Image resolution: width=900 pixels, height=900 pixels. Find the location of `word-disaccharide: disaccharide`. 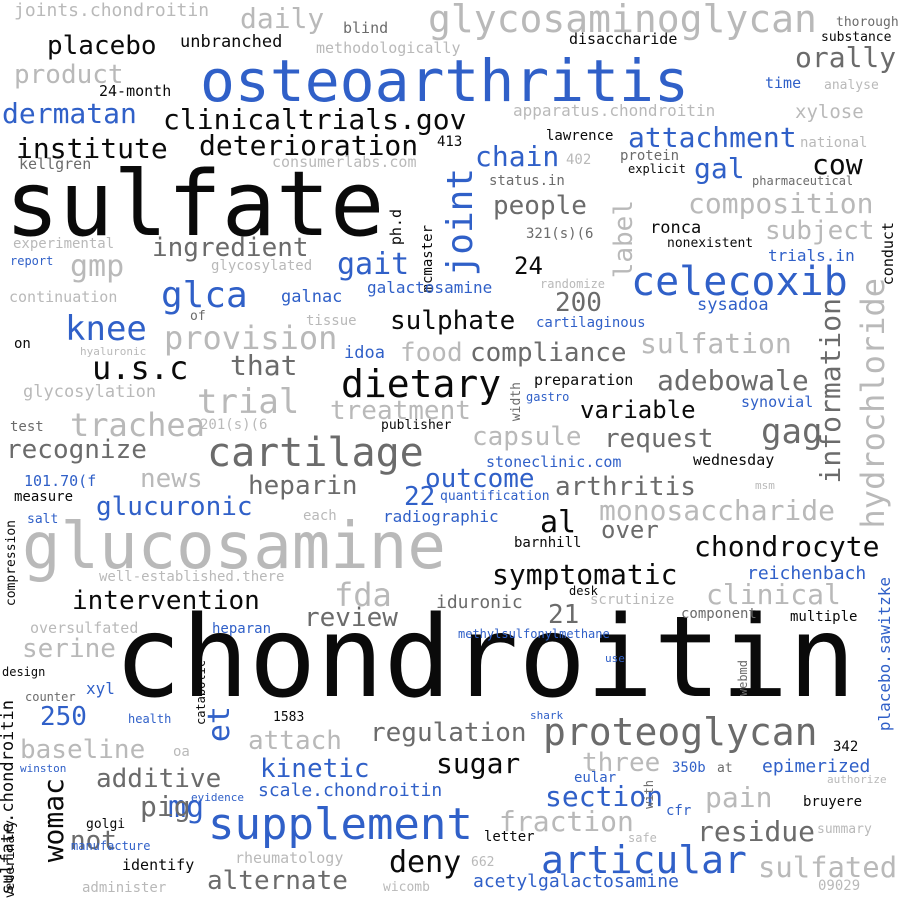

word-disaccharide: disaccharide is located at coordinates (623, 39).